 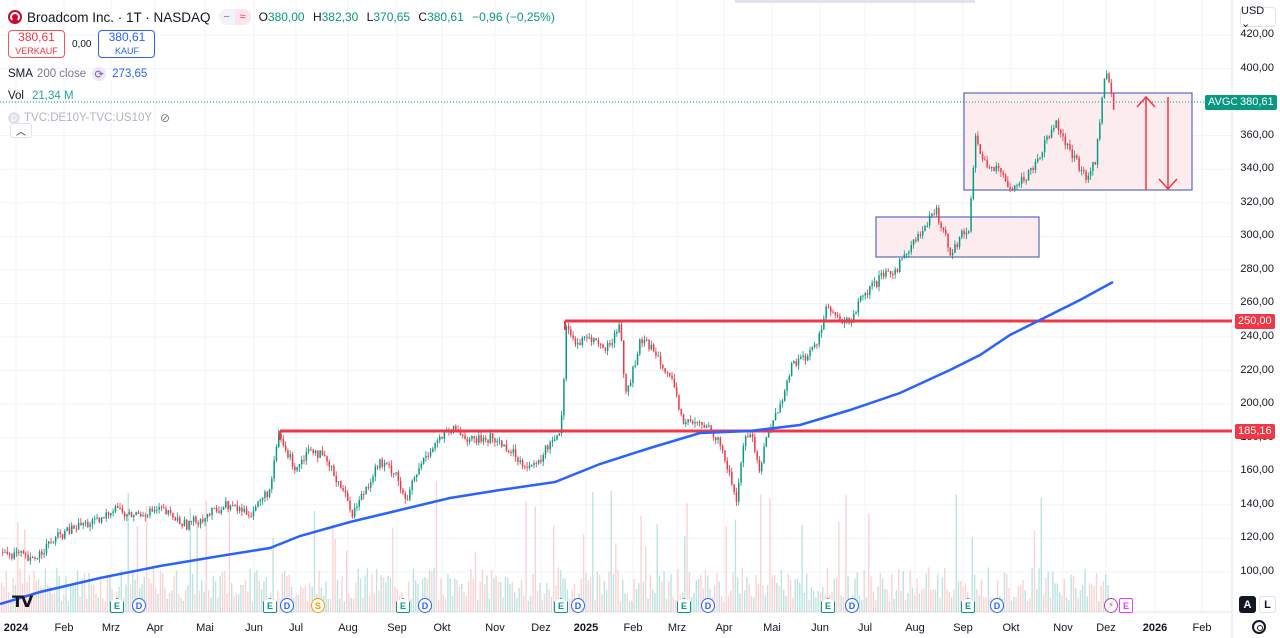 What do you see at coordinates (1155, 628) in the screenshot?
I see `time-tick: 2026` at bounding box center [1155, 628].